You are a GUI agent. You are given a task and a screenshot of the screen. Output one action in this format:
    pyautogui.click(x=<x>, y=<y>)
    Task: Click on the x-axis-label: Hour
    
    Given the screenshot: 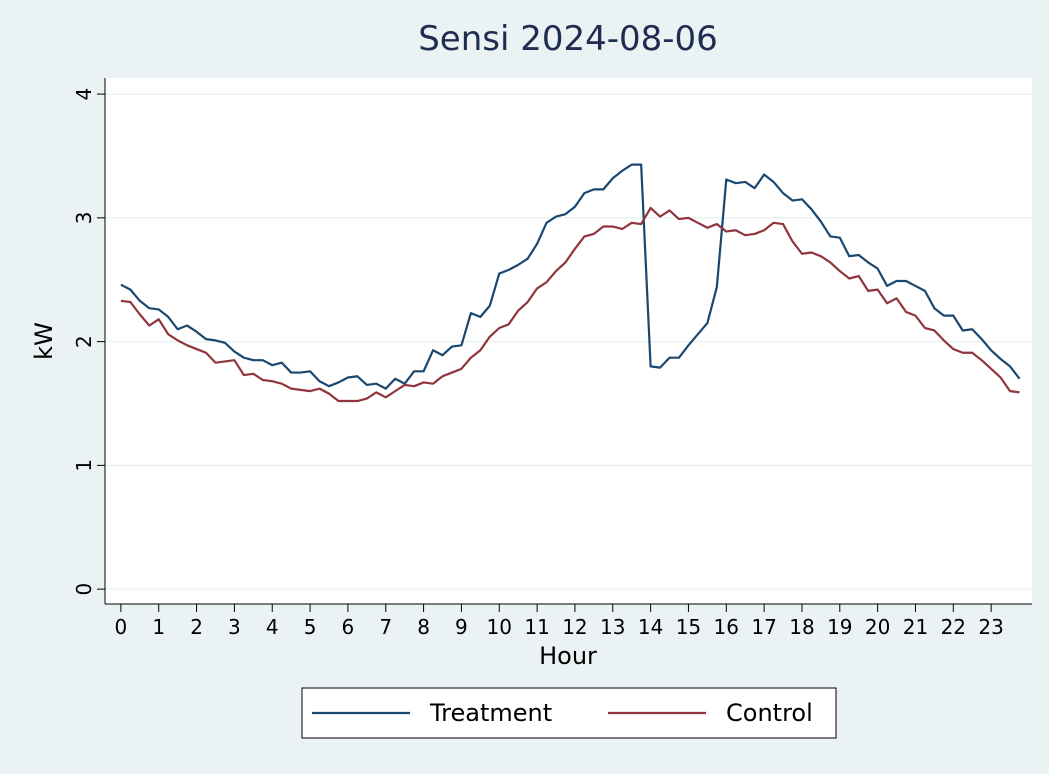 What is the action you would take?
    pyautogui.click(x=568, y=656)
    